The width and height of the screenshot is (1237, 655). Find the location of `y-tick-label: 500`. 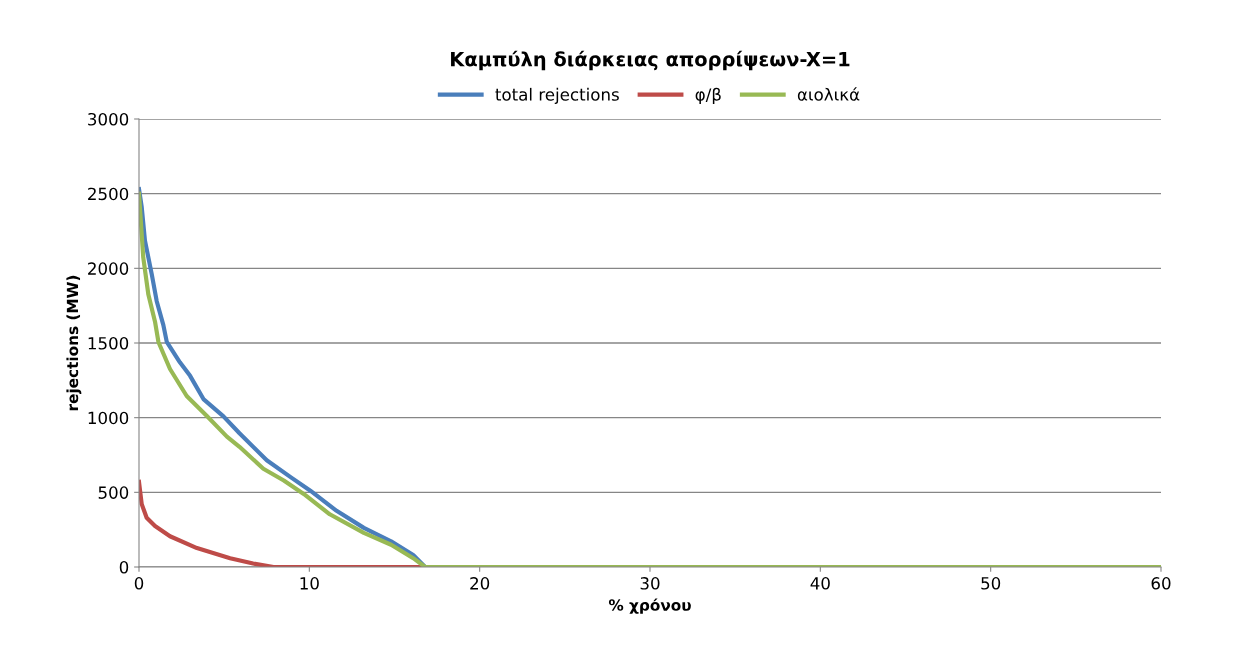

y-tick-label: 500 is located at coordinates (113, 492).